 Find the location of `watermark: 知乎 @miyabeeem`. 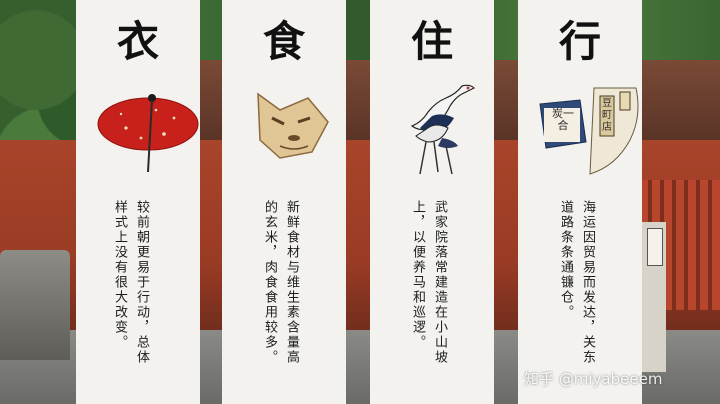

watermark: 知乎 @miyabeeem is located at coordinates (593, 379).